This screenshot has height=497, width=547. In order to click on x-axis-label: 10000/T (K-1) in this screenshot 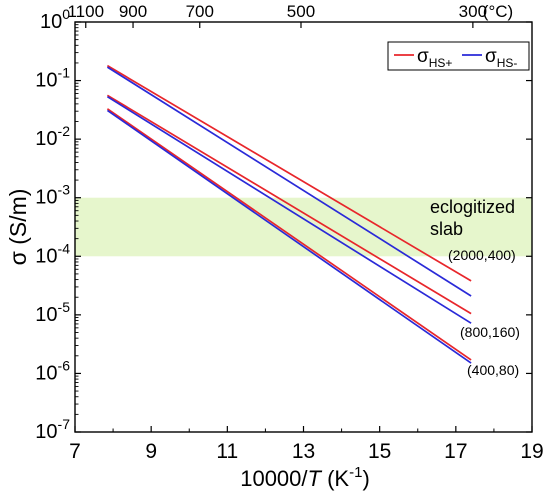, I will do `click(305, 477)`.